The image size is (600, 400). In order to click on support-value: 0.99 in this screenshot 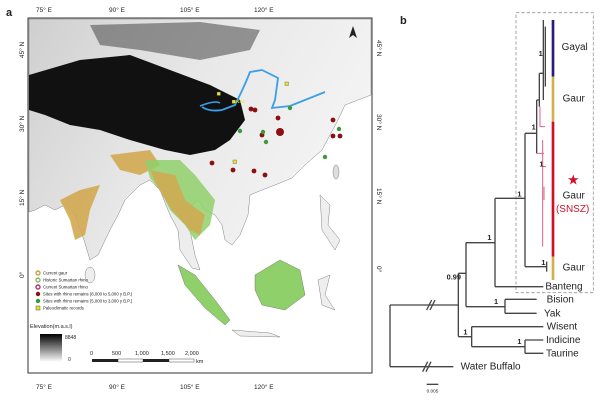, I will do `click(454, 276)`.